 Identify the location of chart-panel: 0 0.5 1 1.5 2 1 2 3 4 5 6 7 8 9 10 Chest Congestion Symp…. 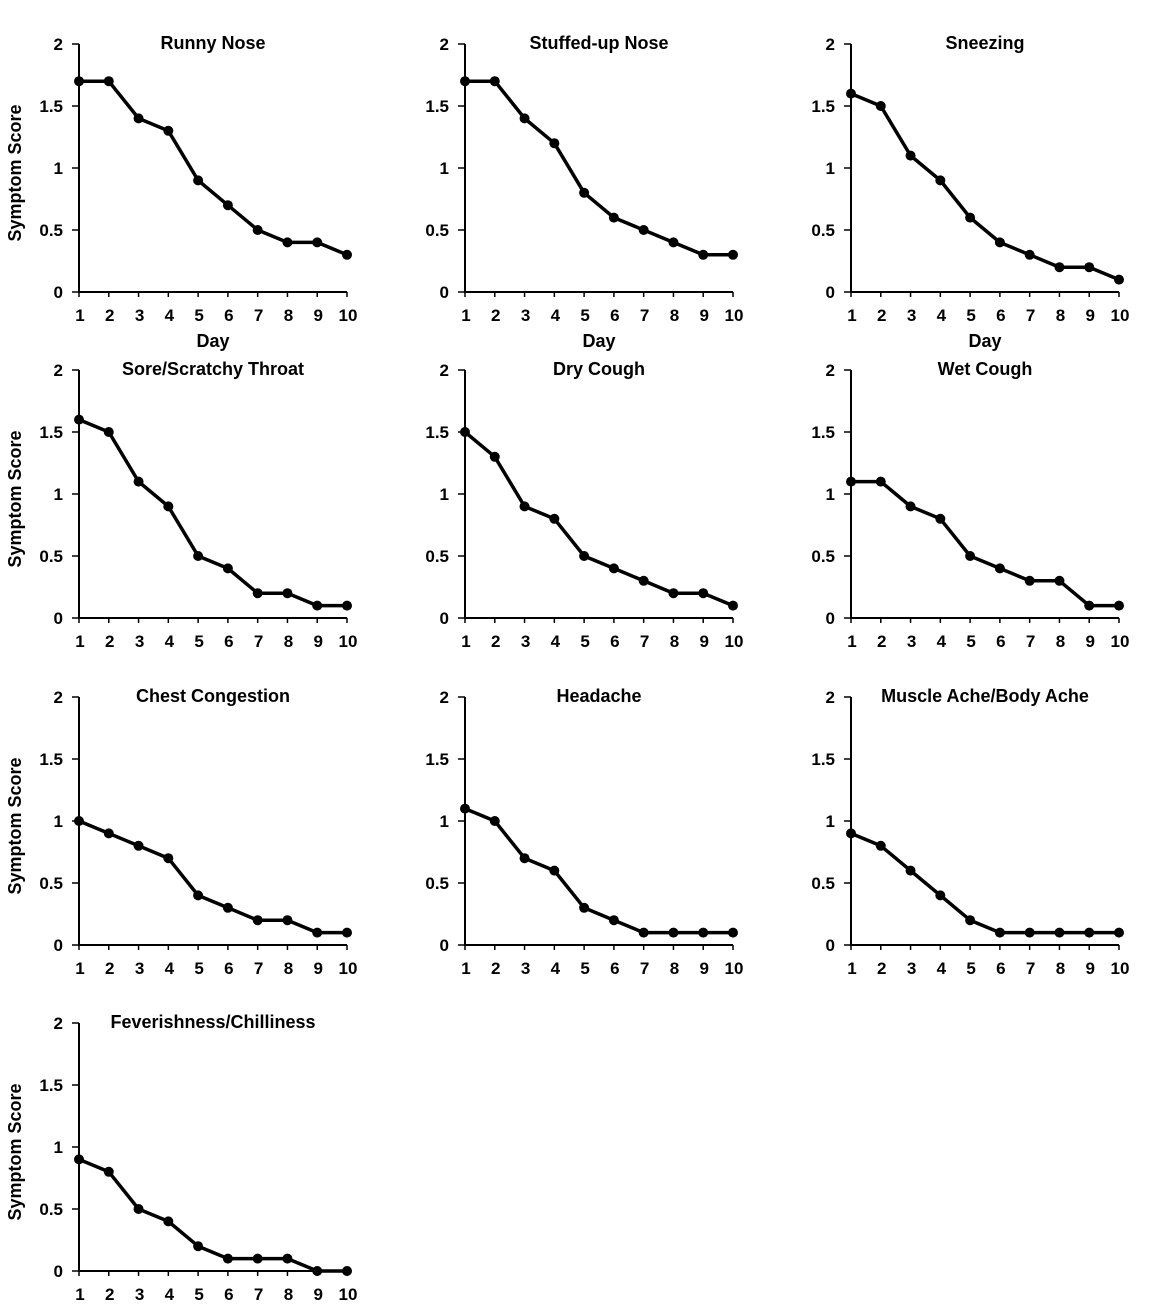
(181, 832).